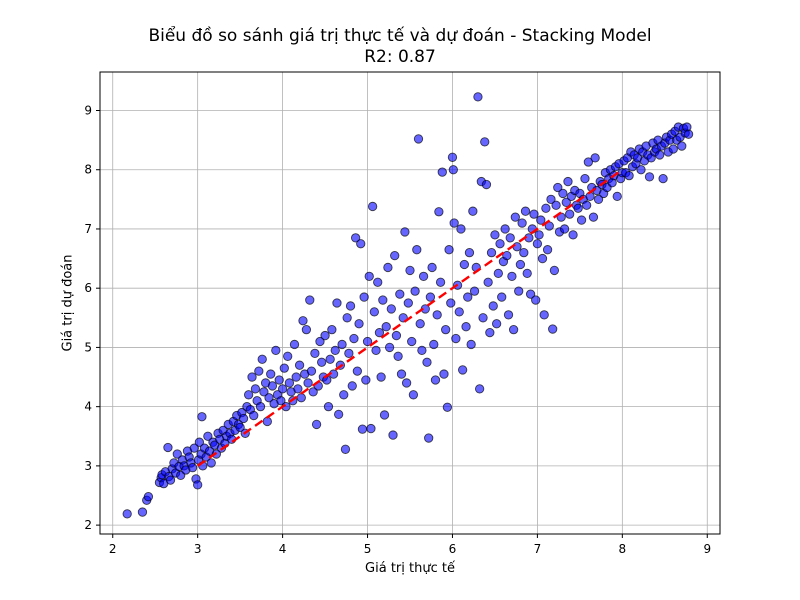 This screenshot has height=600, width=800. Describe the element at coordinates (453, 549) in the screenshot. I see `x-tick-label: 6` at that location.